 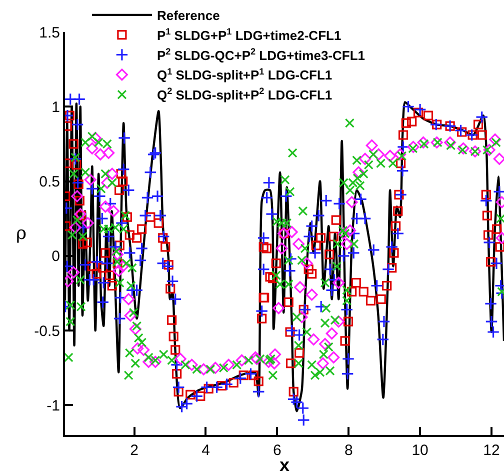 What do you see at coordinates (491, 450) in the screenshot?
I see `x-tick-label: 12` at bounding box center [491, 450].